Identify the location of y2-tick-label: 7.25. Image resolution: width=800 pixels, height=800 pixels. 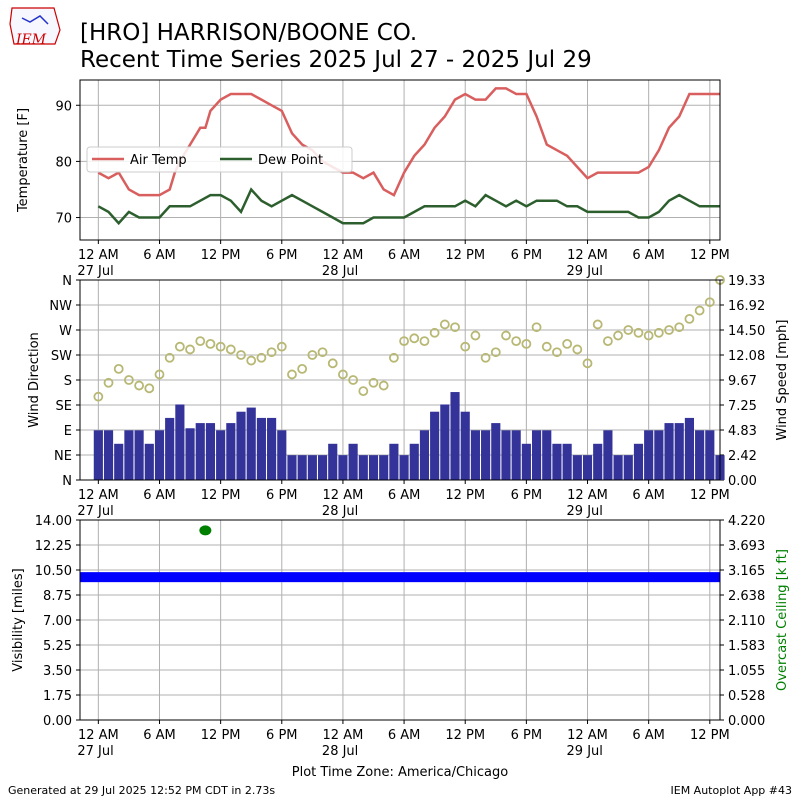
(742, 406).